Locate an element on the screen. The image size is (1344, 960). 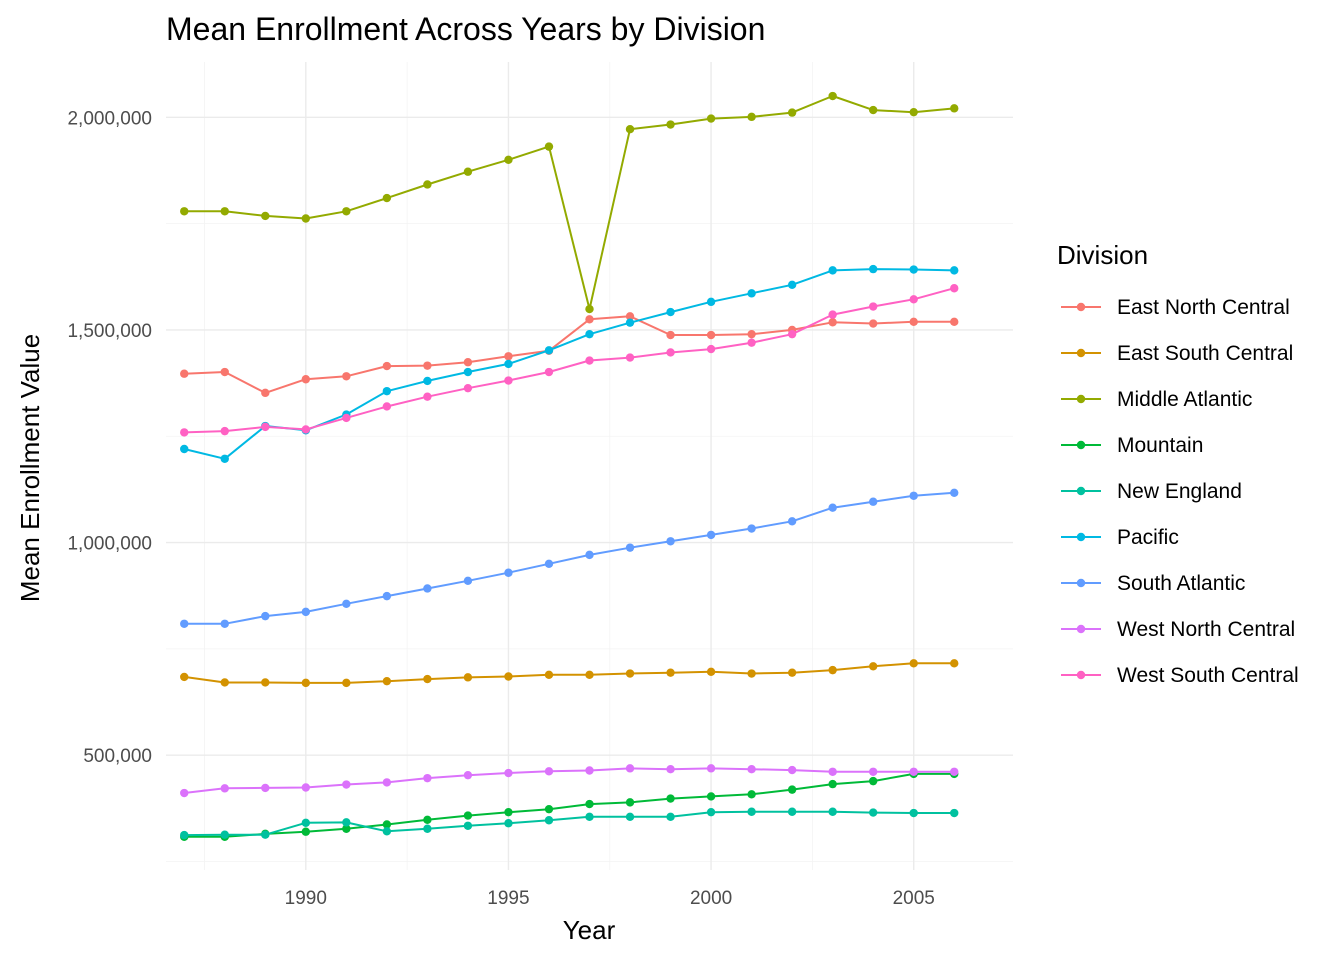
series-west-north-central is located at coordinates (569, 781).